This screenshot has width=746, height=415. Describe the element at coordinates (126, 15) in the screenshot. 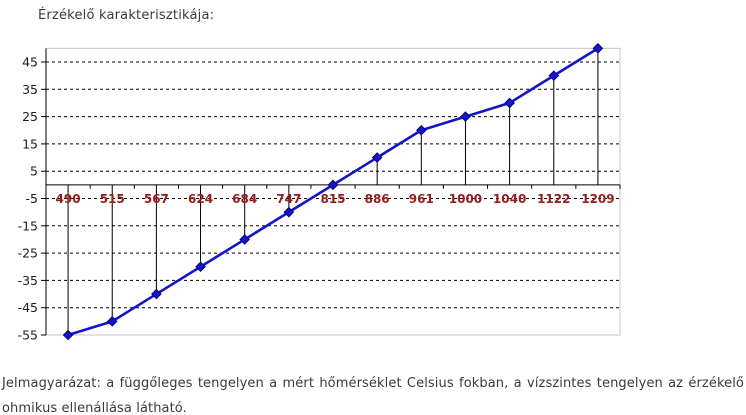

I see `chart-title: Érzékelő karakterisztikája:` at that location.